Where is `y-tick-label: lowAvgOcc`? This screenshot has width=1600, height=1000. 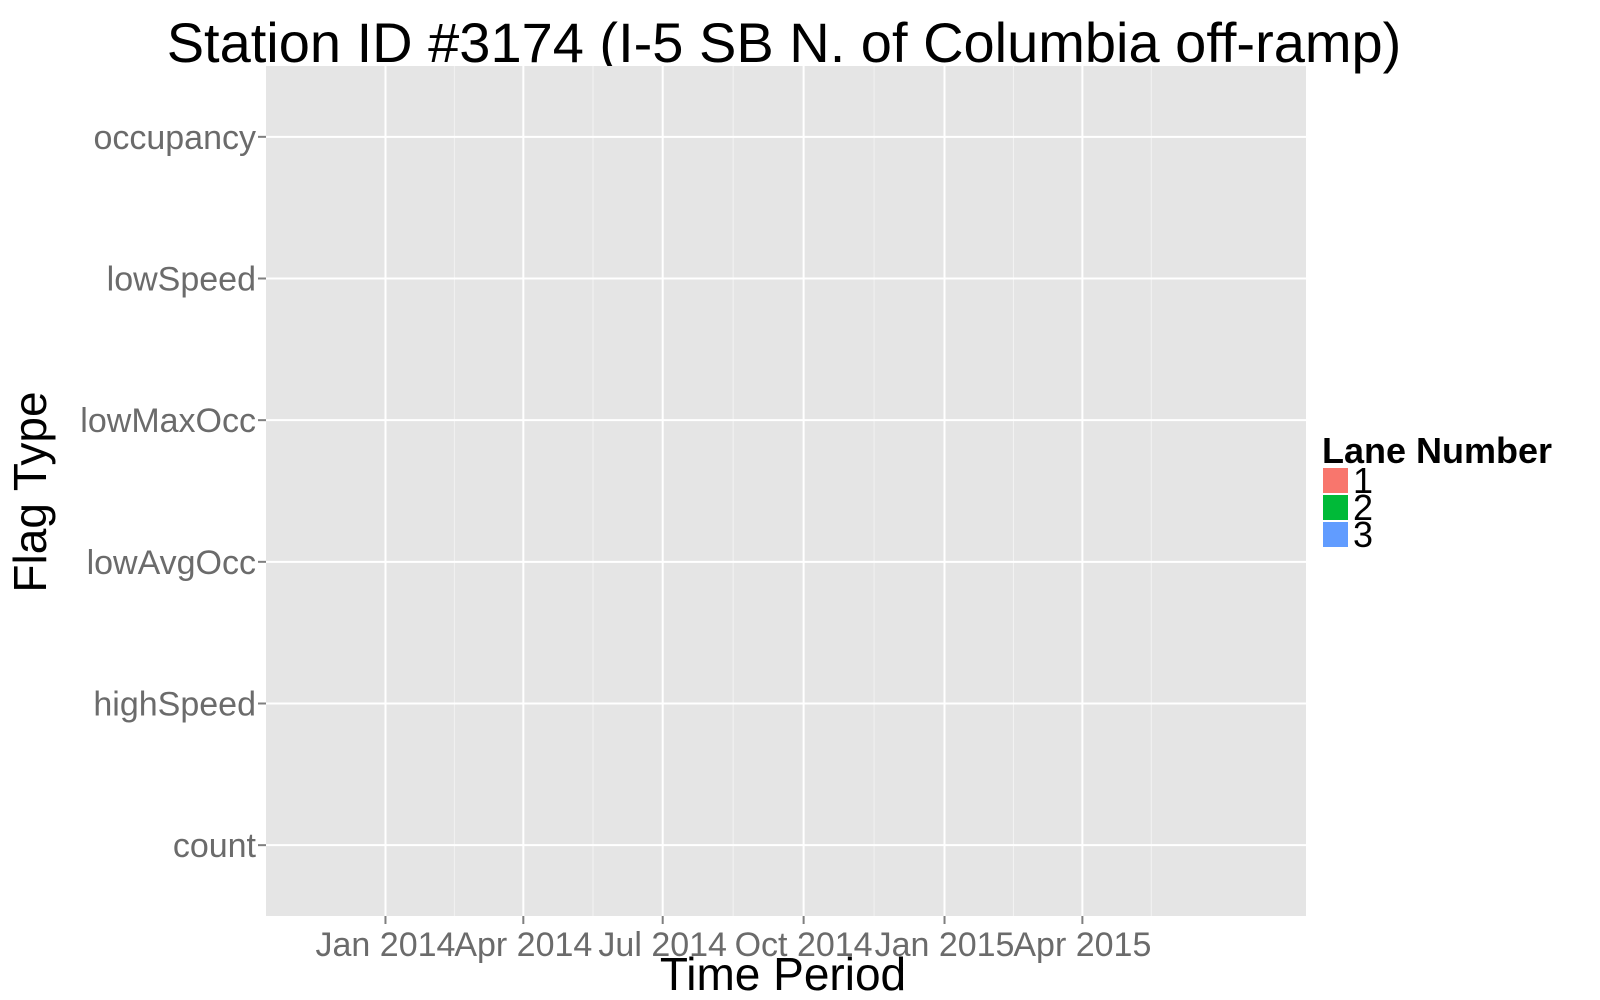 y-tick-label: lowAvgOcc is located at coordinates (171, 563).